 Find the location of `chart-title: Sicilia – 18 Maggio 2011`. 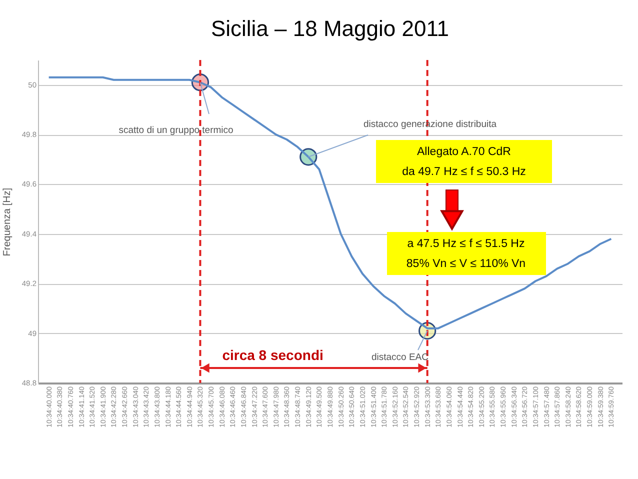

chart-title: Sicilia – 18 Maggio 2011 is located at coordinates (330, 28).